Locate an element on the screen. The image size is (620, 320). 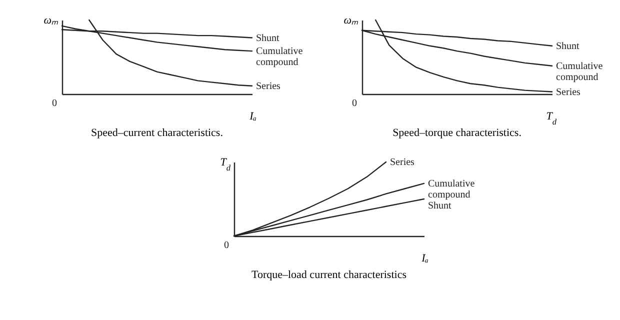
x-axis-title: T$_{d}$ is located at coordinates (552, 118).